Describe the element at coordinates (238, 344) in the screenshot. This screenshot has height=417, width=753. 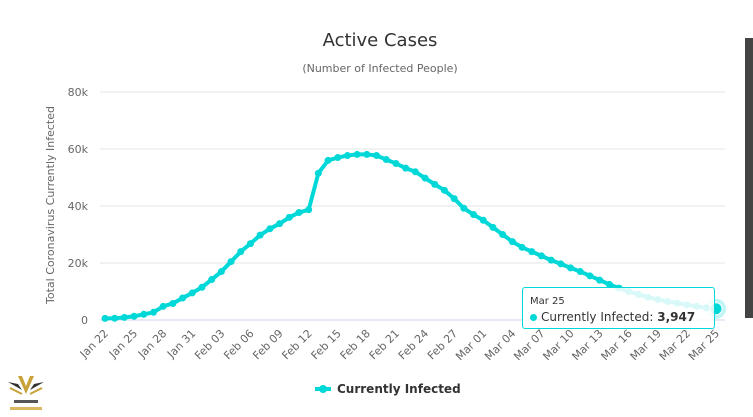
I see `x-tick-label: Feb 06` at that location.